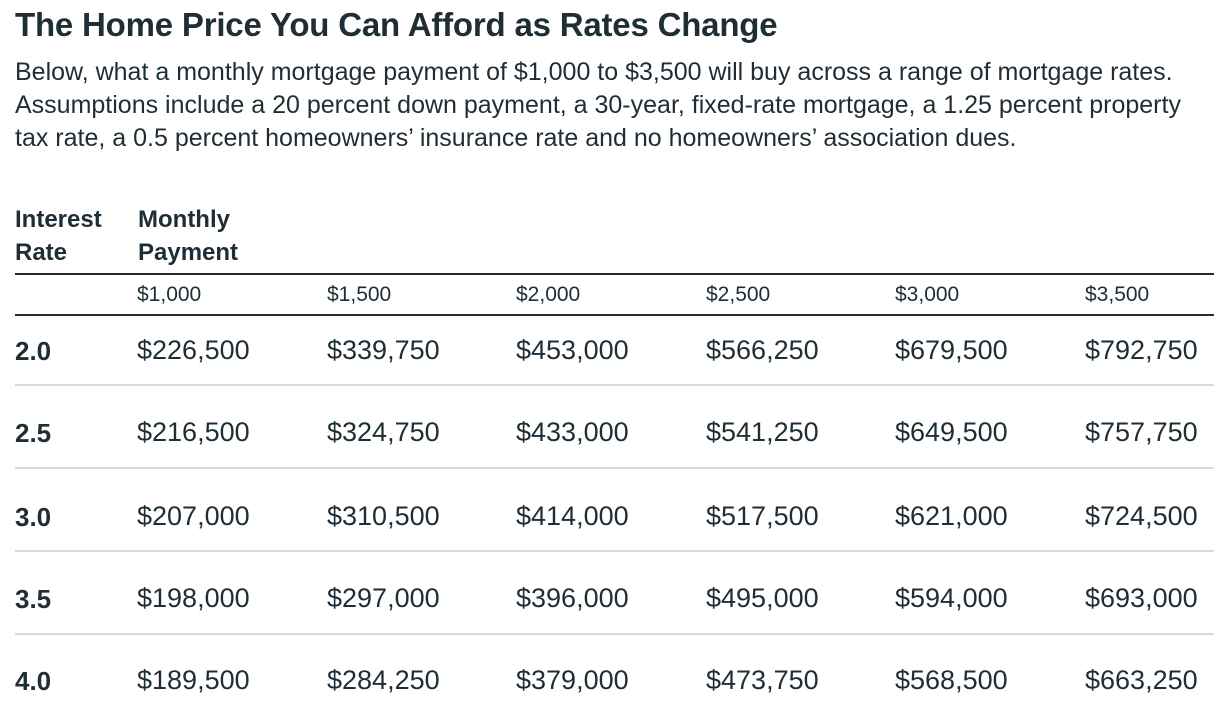 Image resolution: width=1224 pixels, height=714 pixels. I want to click on home-price-cell: $568,500, so click(951, 680).